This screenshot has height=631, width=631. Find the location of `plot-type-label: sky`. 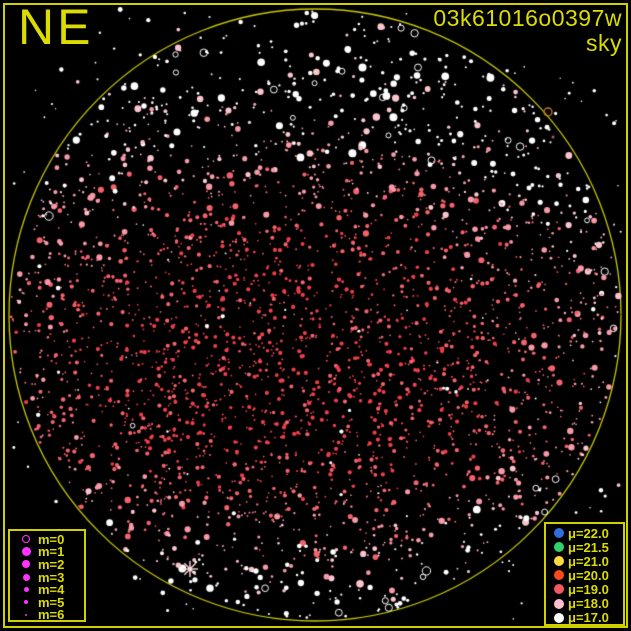

plot-type-label: sky is located at coordinates (604, 42).